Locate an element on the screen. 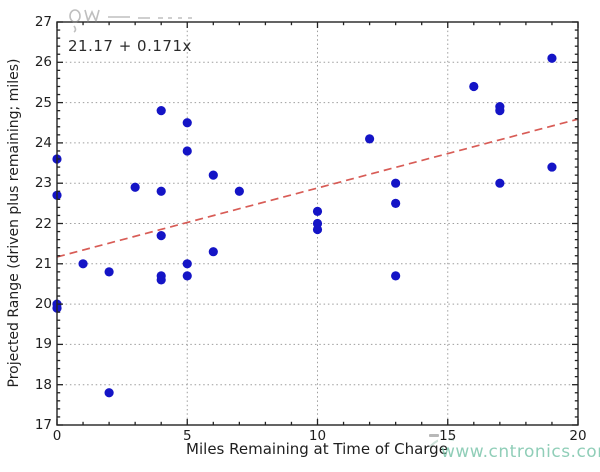  y-tick-label: 18 is located at coordinates (43, 384).